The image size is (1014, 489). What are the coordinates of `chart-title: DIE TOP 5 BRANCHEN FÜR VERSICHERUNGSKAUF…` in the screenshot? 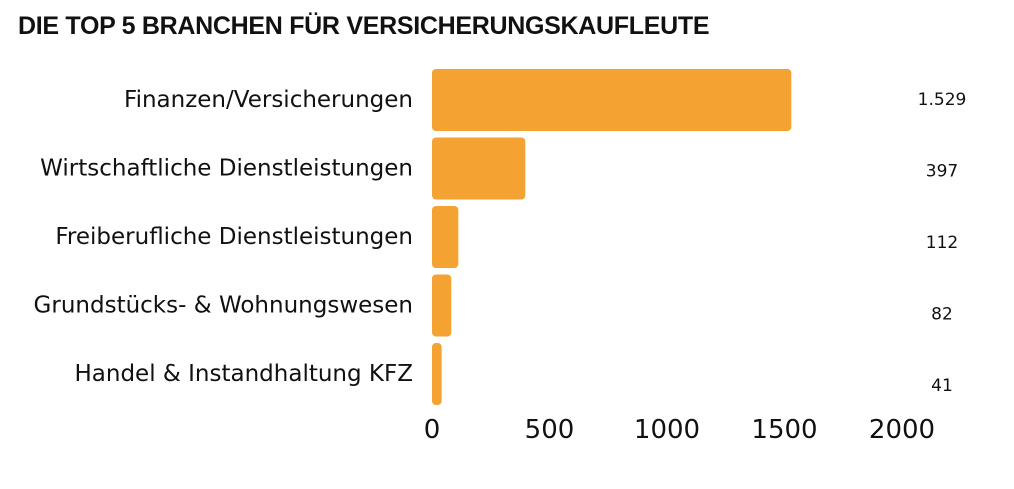 It's located at (364, 26).